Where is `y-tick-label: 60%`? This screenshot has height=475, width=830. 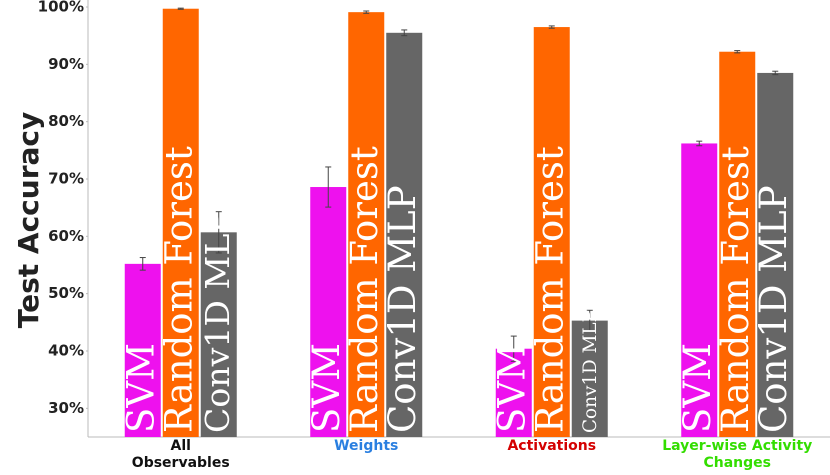 y-tick-label: 60% is located at coordinates (66, 236).